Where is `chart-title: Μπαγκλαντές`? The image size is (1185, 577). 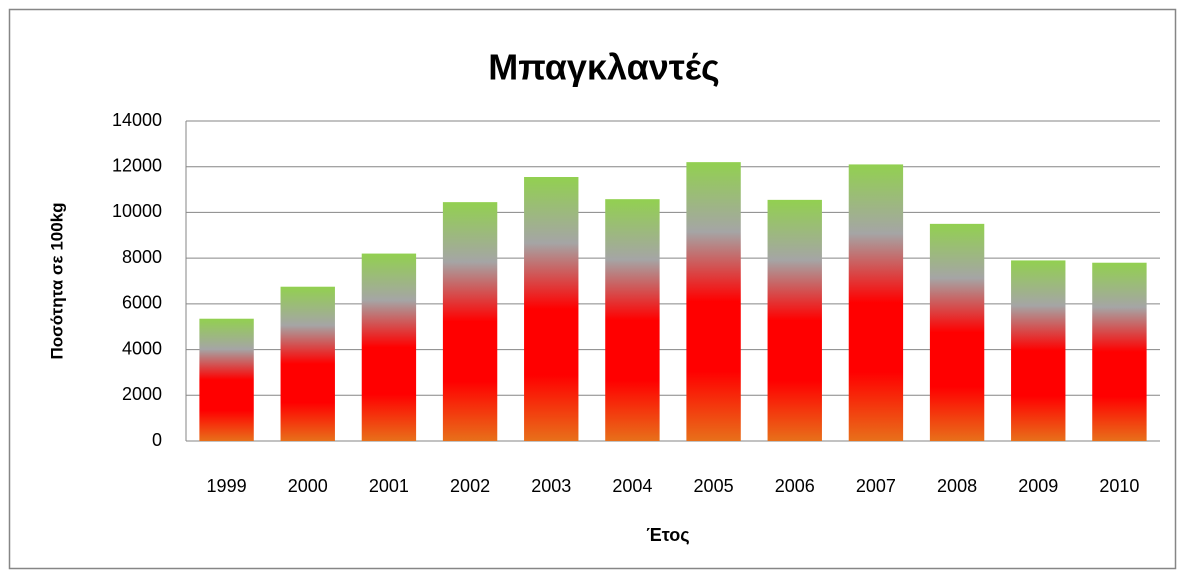 chart-title: Μπαγκλαντές is located at coordinates (604, 67).